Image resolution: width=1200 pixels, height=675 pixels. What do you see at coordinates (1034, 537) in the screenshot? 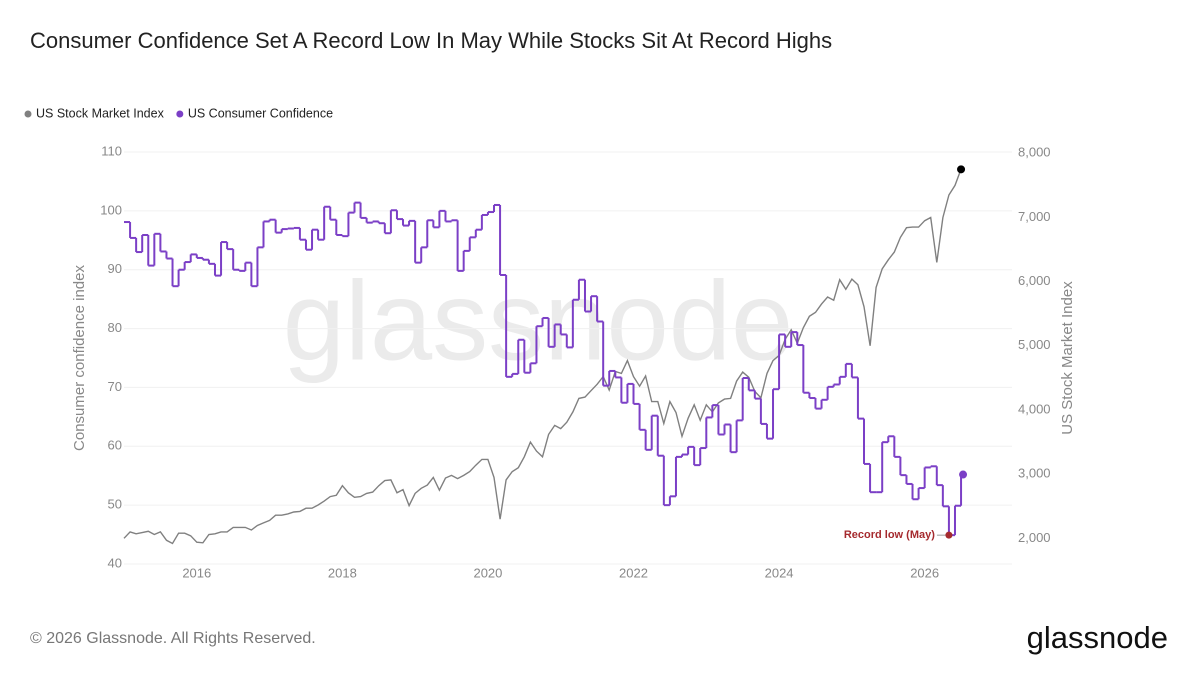
I see `y2-tick-label: 2,000` at bounding box center [1034, 537].